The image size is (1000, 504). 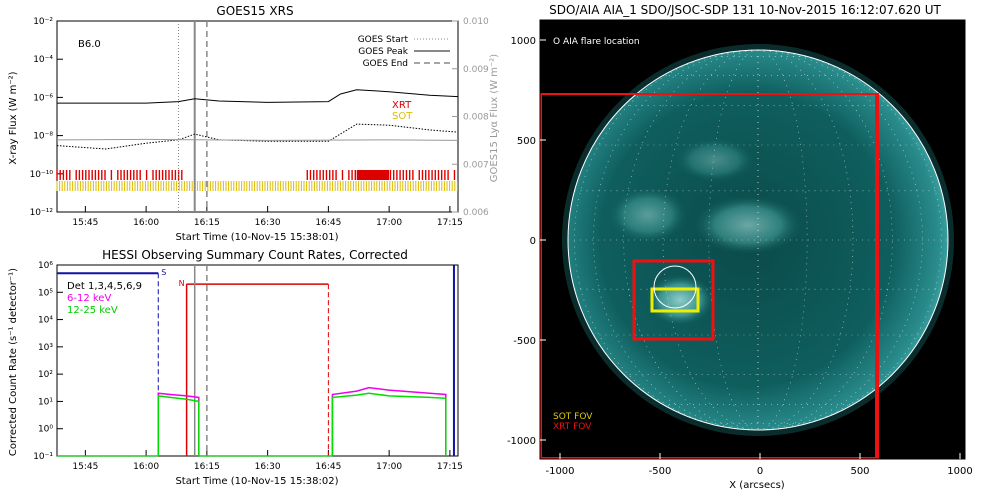 What do you see at coordinates (268, 467) in the screenshot?
I see `hessi-xtick-label: 16:30` at bounding box center [268, 467].